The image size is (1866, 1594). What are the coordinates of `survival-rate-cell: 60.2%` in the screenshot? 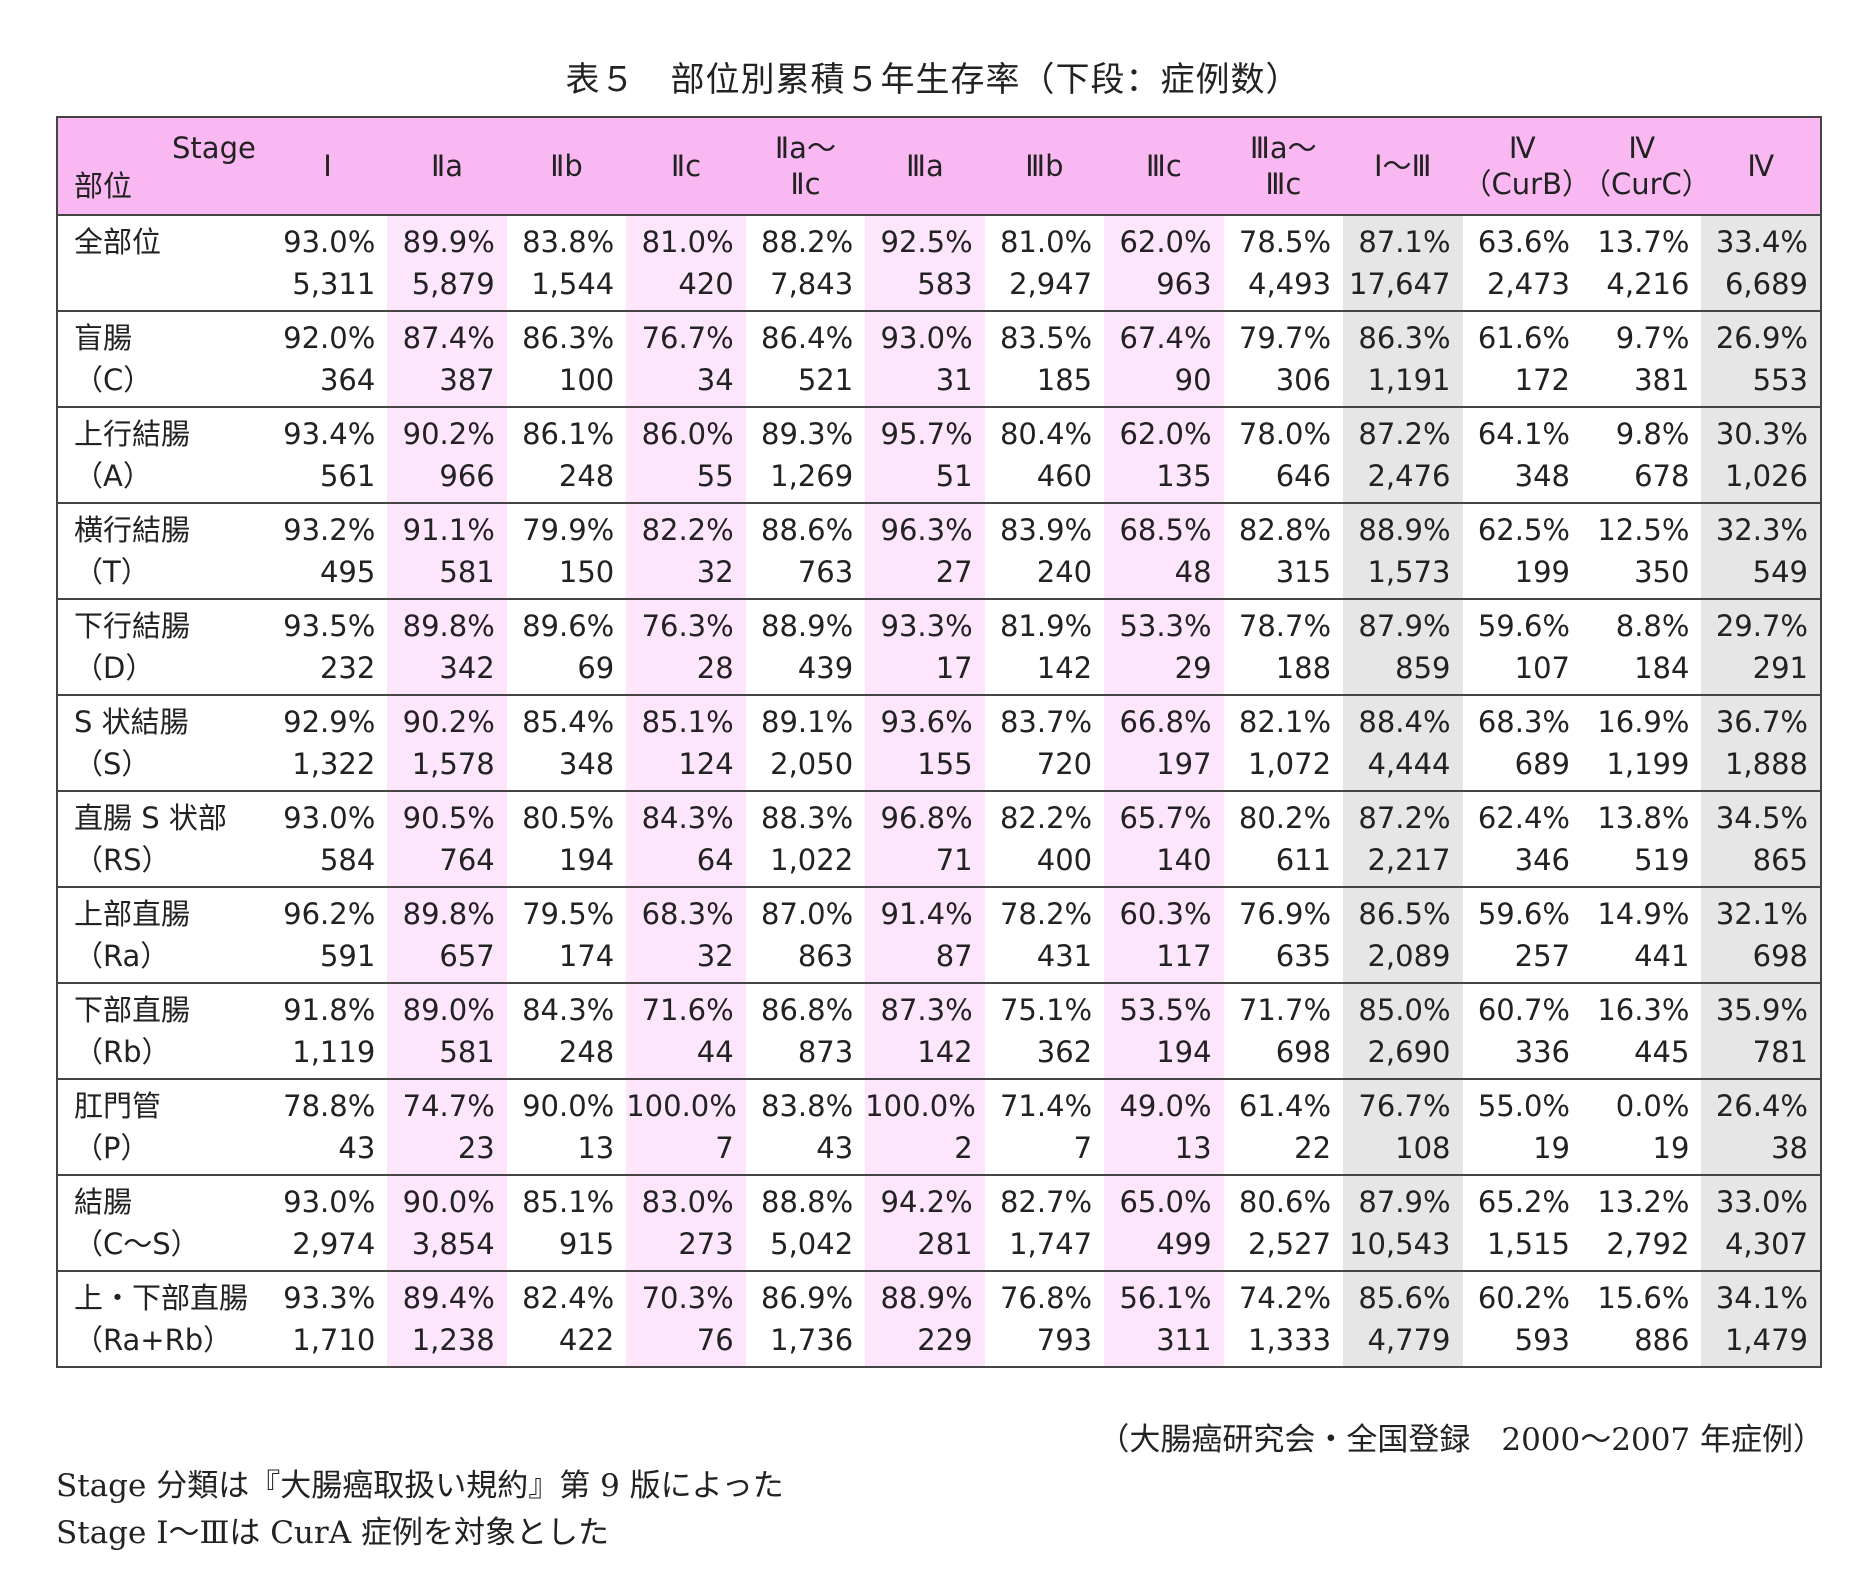 It's located at (1522, 1295).